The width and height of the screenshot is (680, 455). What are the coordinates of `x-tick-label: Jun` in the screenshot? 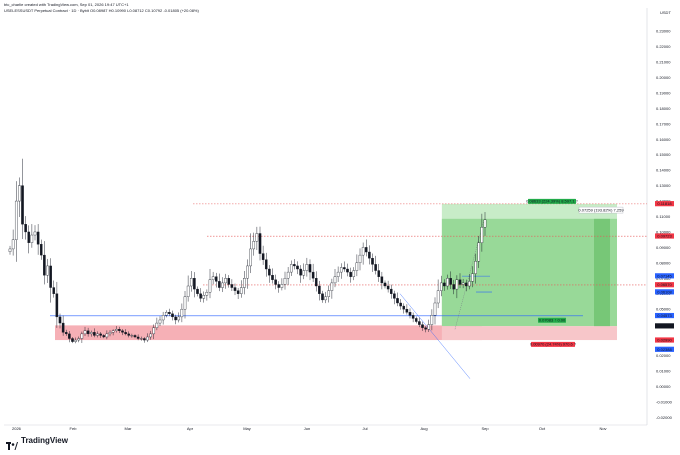 It's located at (307, 428).